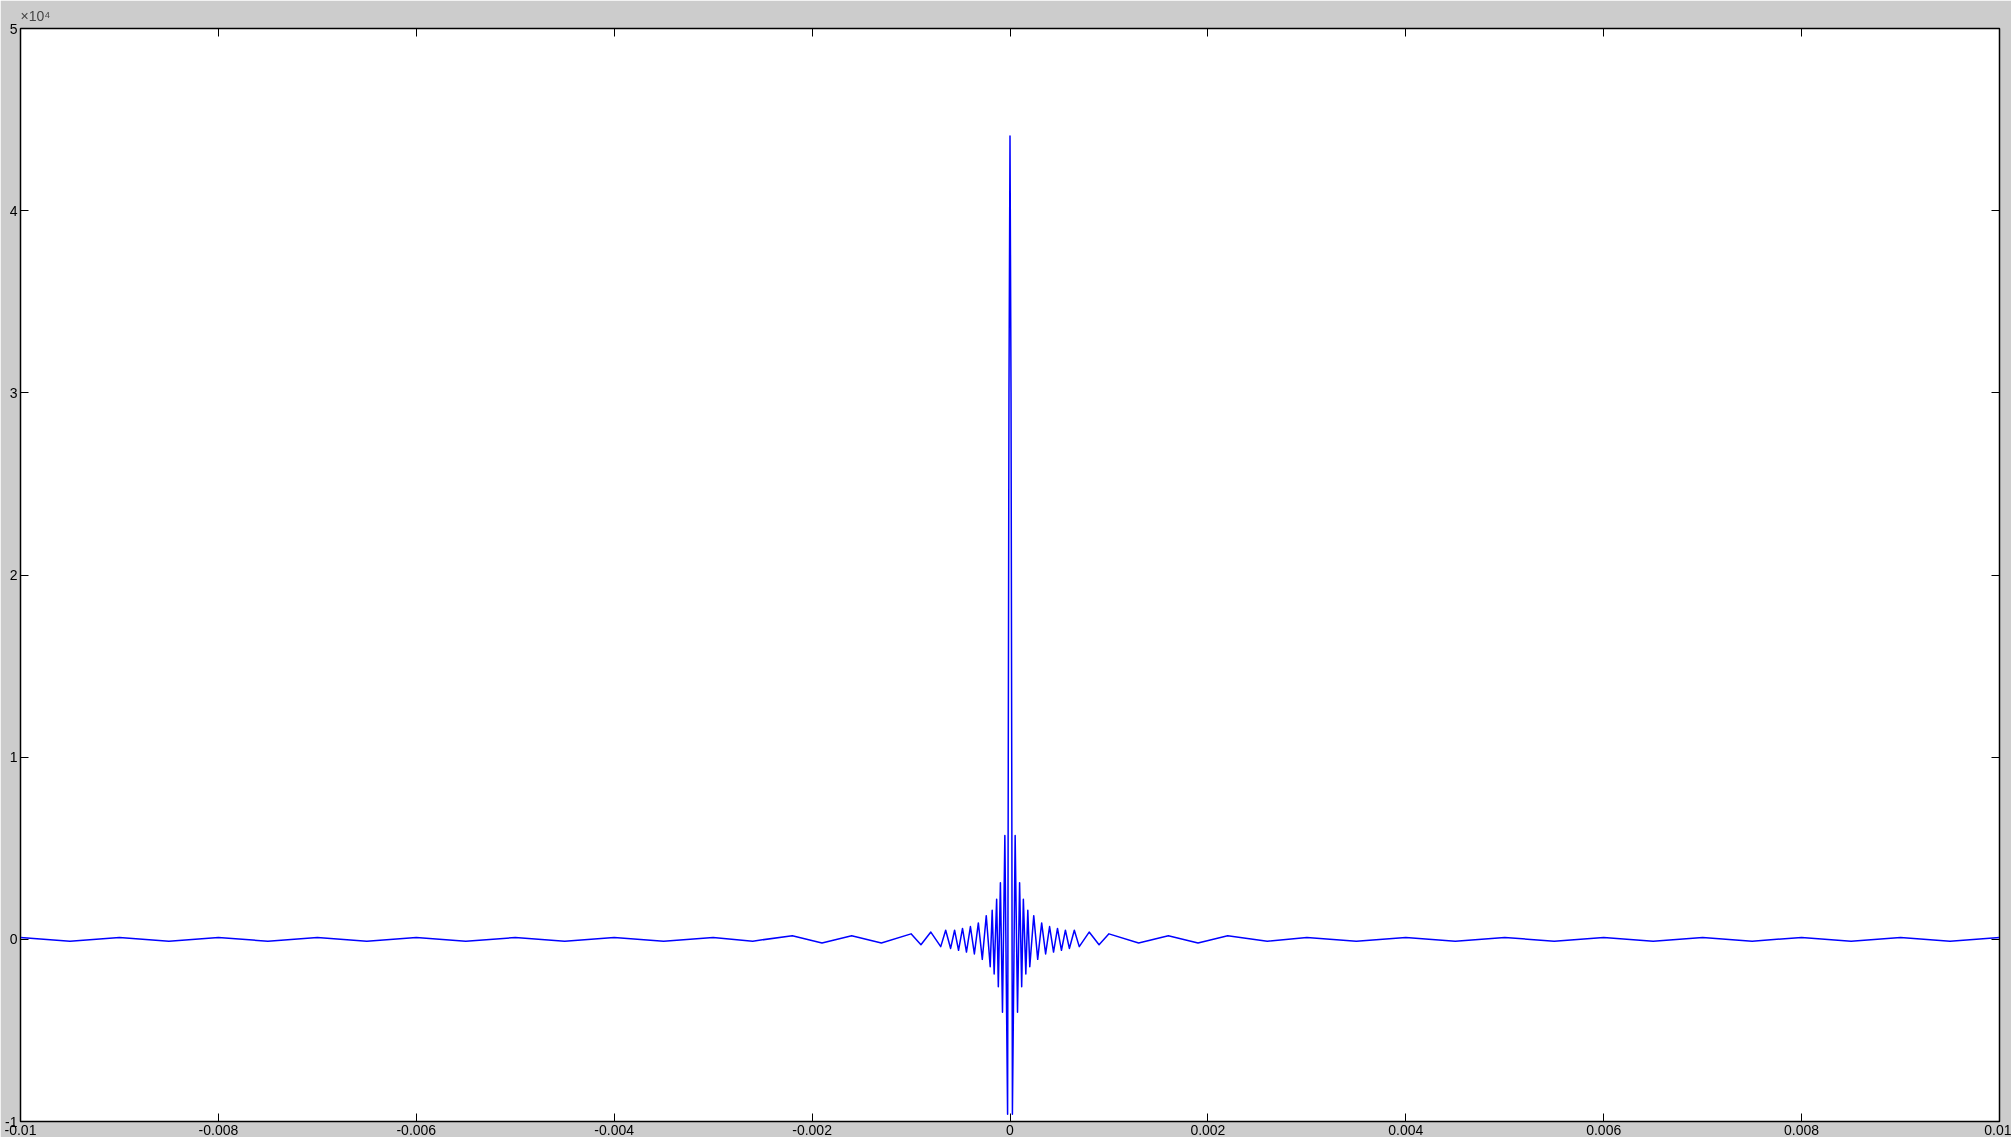 Image resolution: width=2011 pixels, height=1137 pixels. Describe the element at coordinates (218, 1129) in the screenshot. I see `x-tick-label: -0.008` at that location.